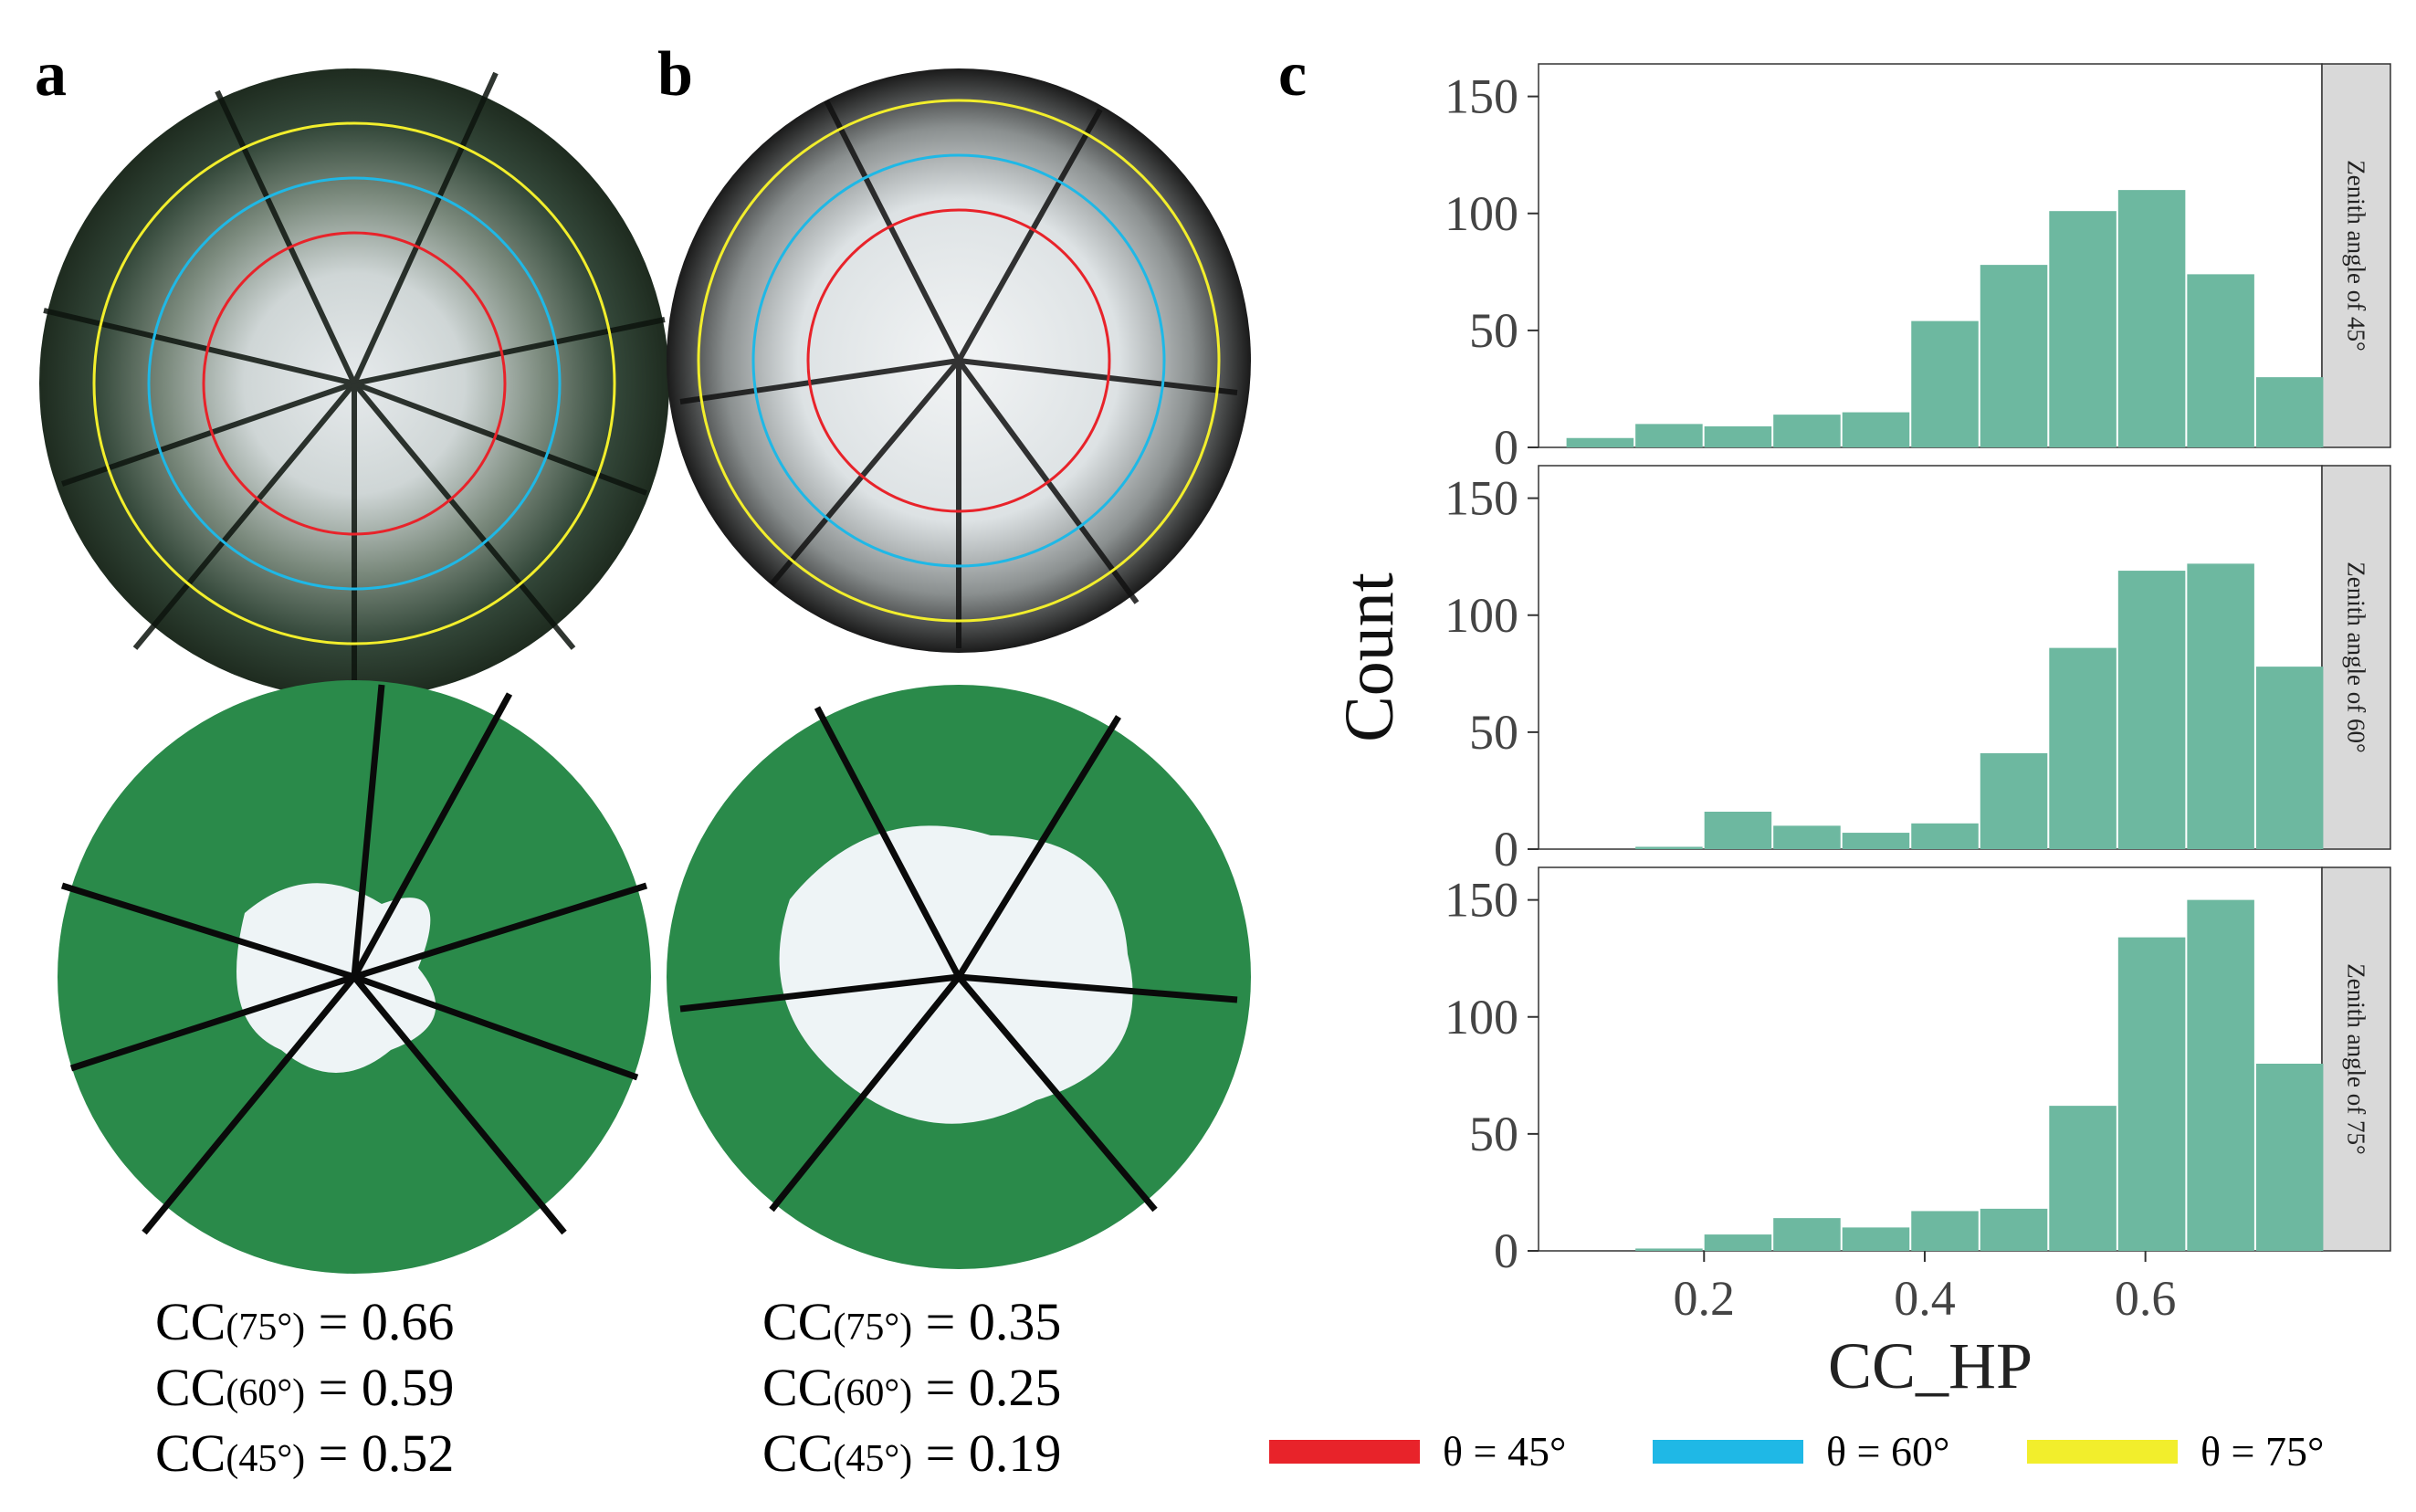  I want to click on cc-line-b-60: CC(60°) = 0.25, so click(911, 1390).